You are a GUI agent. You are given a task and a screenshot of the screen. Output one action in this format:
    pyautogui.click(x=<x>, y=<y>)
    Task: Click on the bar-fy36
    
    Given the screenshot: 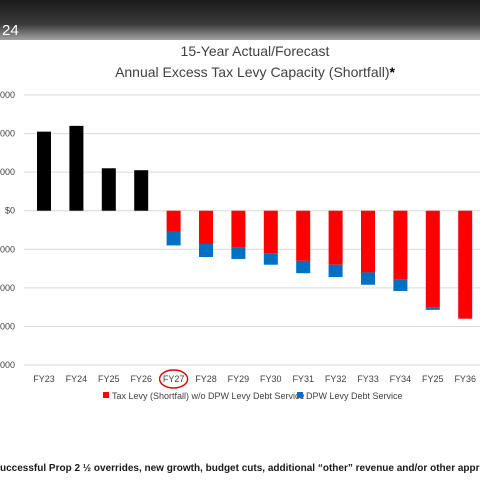 What is the action you would take?
    pyautogui.click(x=465, y=264)
    